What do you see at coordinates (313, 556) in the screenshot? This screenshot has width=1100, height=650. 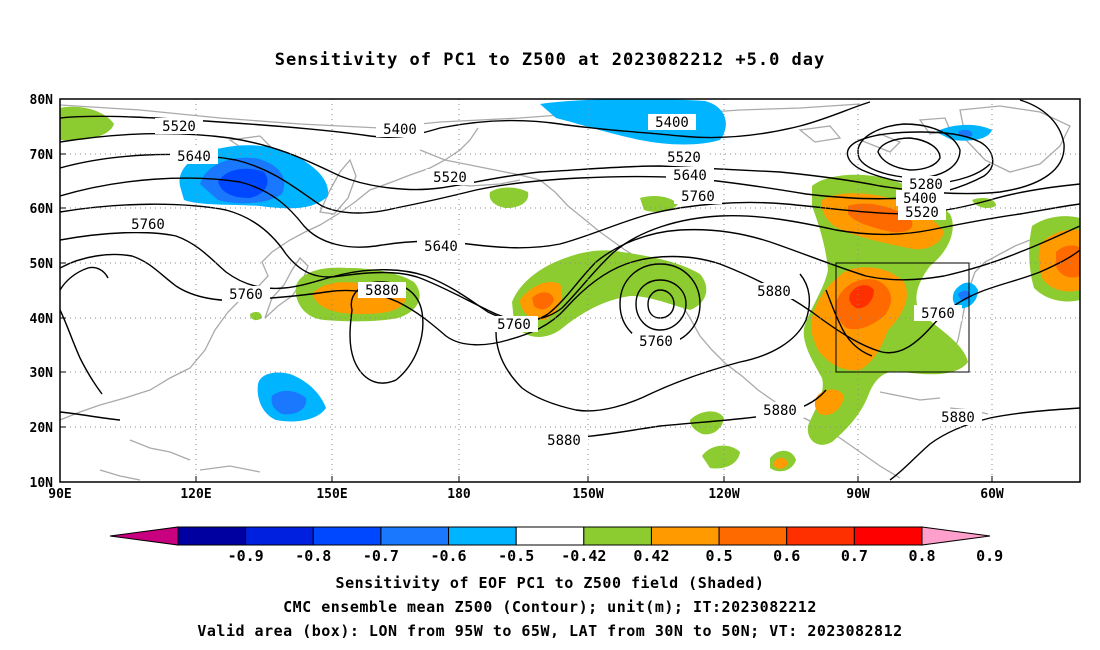 I see `colorbar-label: -0.8` at bounding box center [313, 556].